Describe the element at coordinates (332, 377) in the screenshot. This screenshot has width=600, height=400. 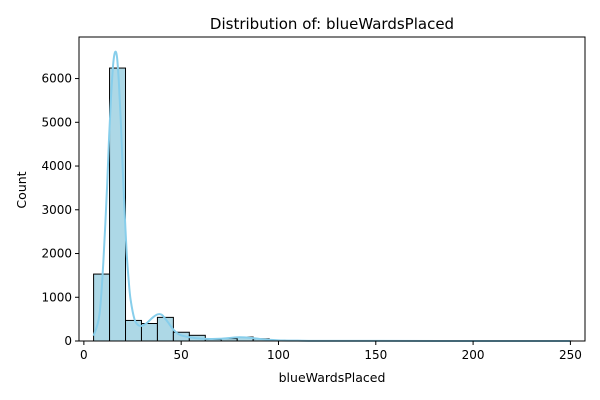
I see `x-axis-label: blueWardsPlaced` at that location.